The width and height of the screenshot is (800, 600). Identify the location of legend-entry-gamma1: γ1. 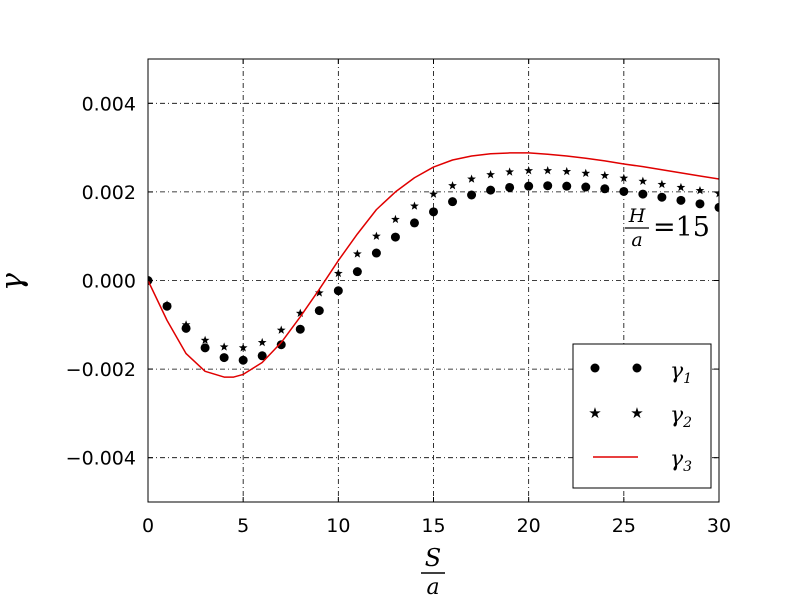
(641, 373).